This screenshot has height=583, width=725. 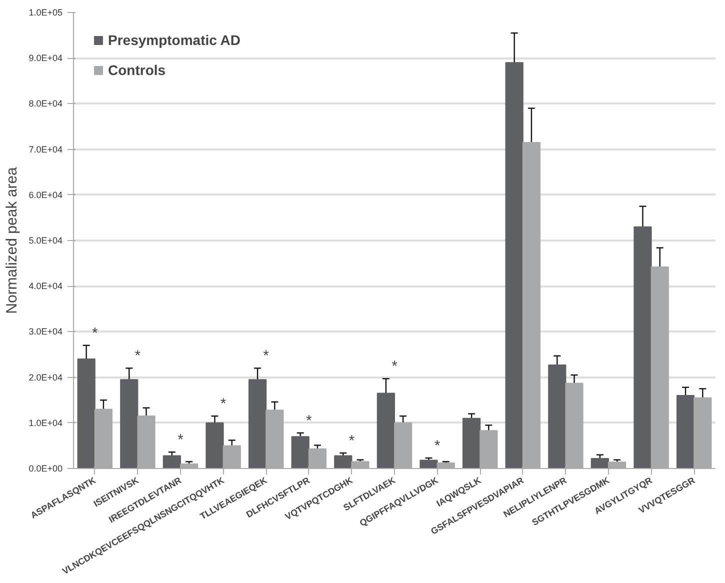 I want to click on y-tick-label: 7.0E+04, so click(x=45, y=149).